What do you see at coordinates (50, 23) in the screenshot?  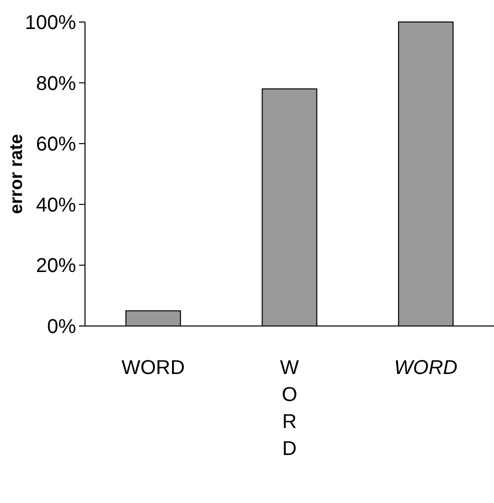 I see `y-tick-label: 100%` at bounding box center [50, 23].